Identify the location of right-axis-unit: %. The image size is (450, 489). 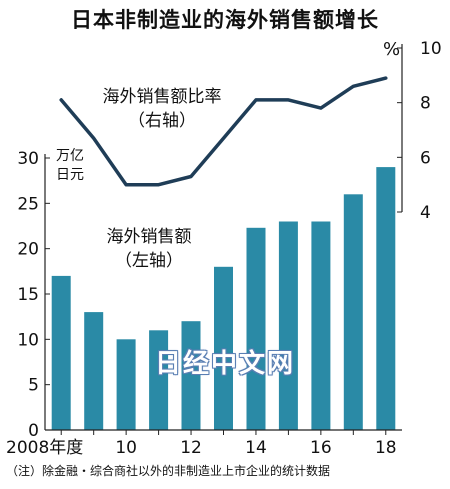
(391, 49).